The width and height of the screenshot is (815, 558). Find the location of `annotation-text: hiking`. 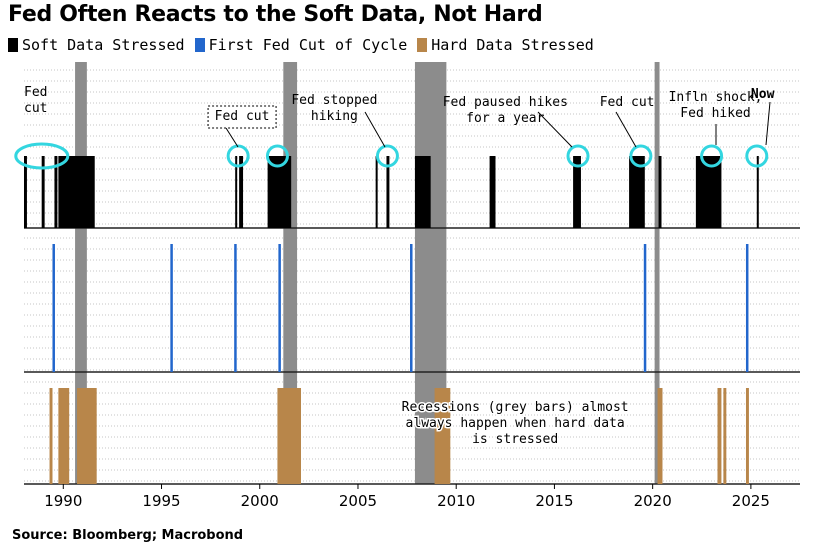

annotation-text: hiking is located at coordinates (334, 116).